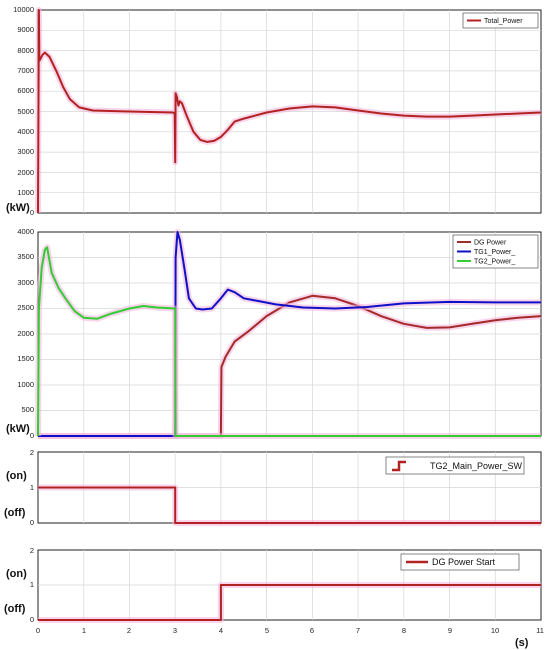  What do you see at coordinates (221, 630) in the screenshot?
I see `x-tick-label: 4` at bounding box center [221, 630].